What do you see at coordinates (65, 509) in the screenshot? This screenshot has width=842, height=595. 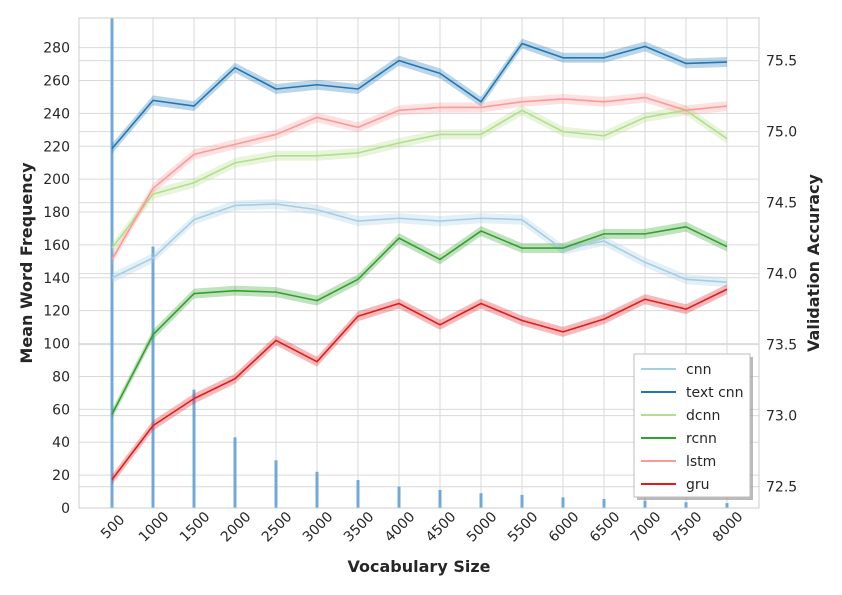 I see `left-tick-label: 0` at bounding box center [65, 509].